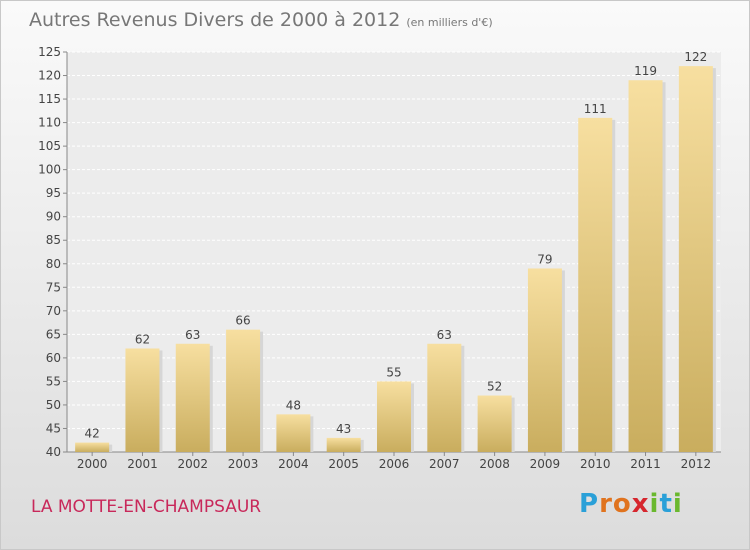 This screenshot has height=550, width=750. Describe the element at coordinates (142, 464) in the screenshot. I see `x-tick-label: 2001` at that location.